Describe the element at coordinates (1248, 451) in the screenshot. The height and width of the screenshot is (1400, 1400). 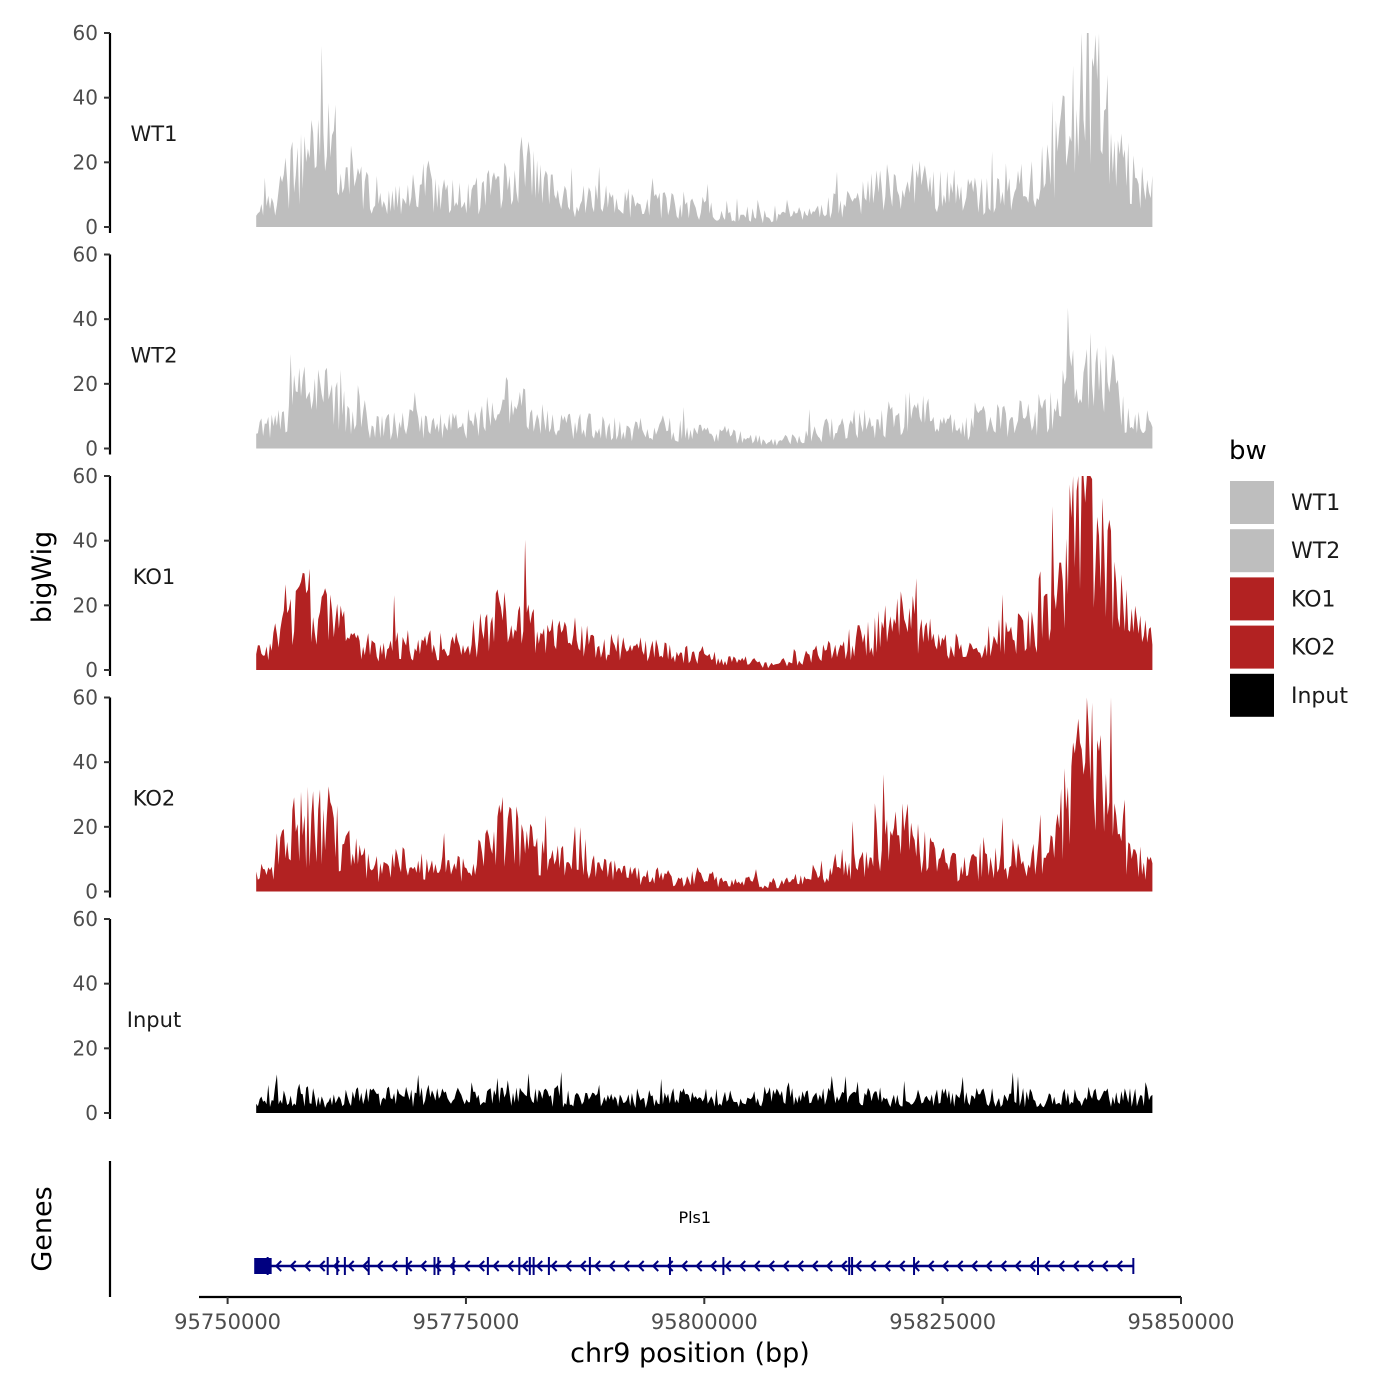
I see `legend-title: bw` at that location.